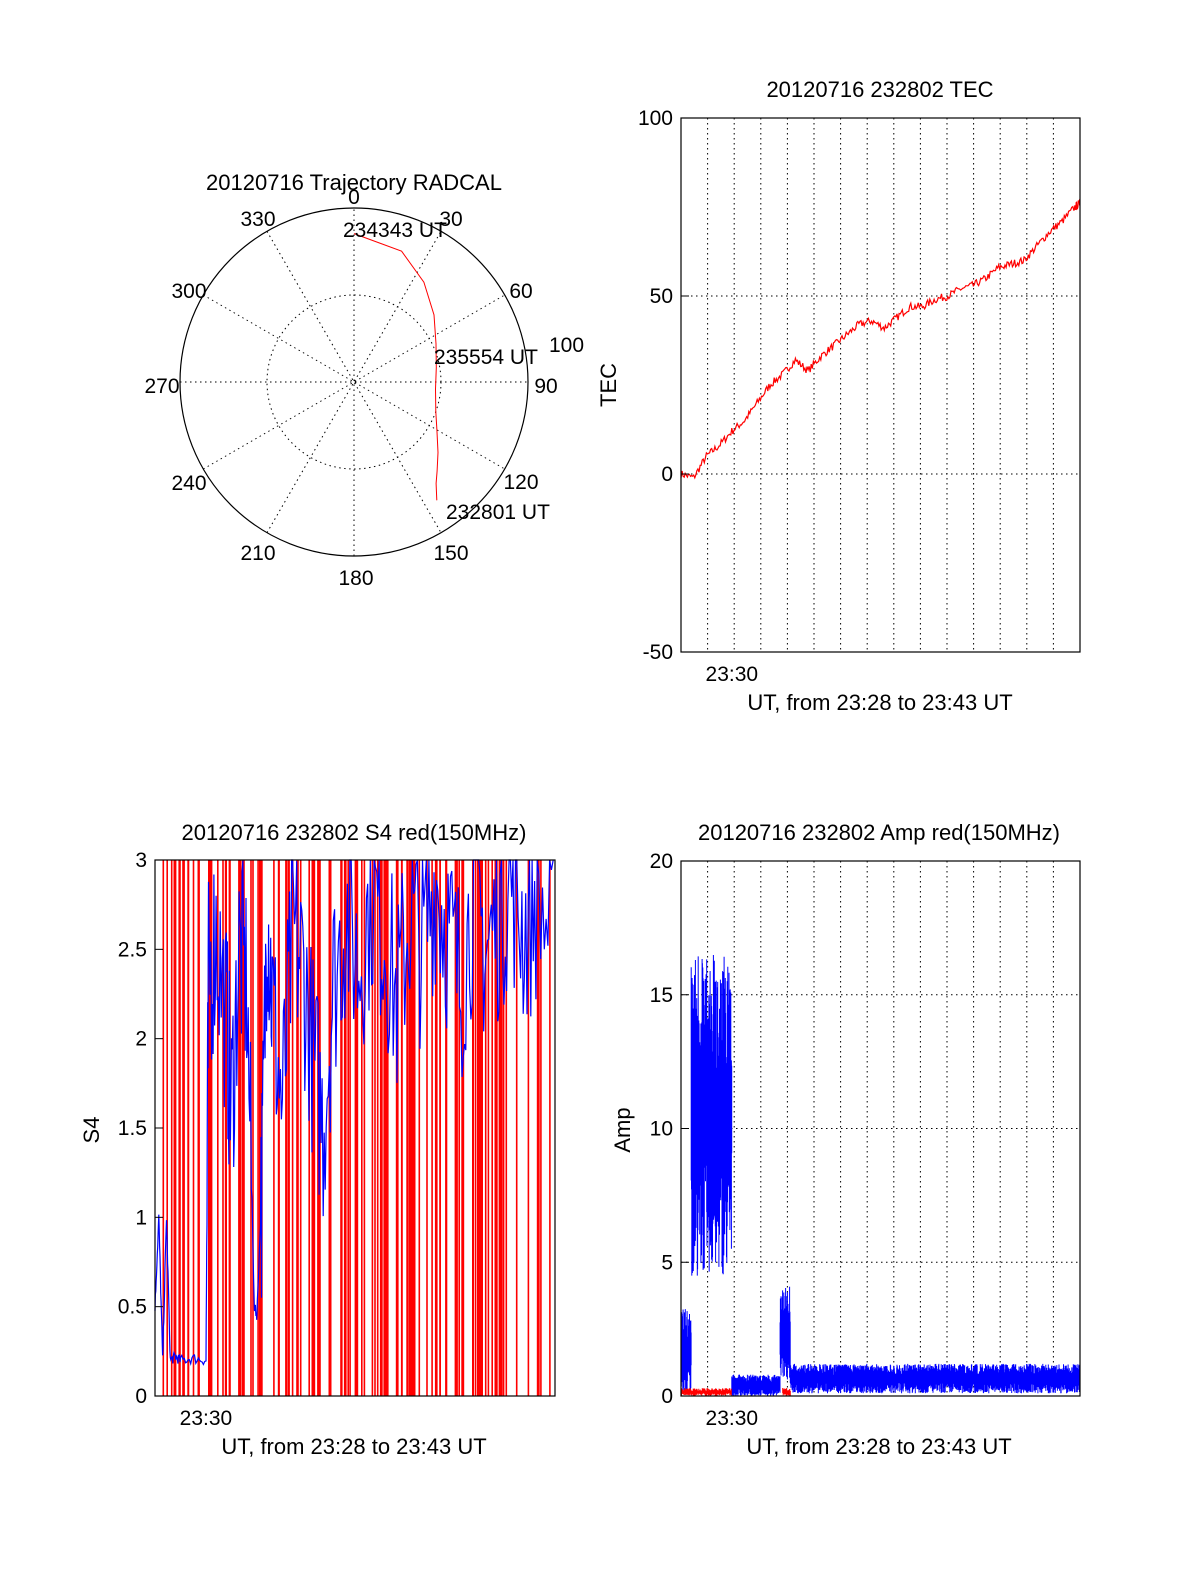 The image size is (1200, 1575). What do you see at coordinates (161, 386) in the screenshot?
I see `polar-angle-label: 270` at bounding box center [161, 386].